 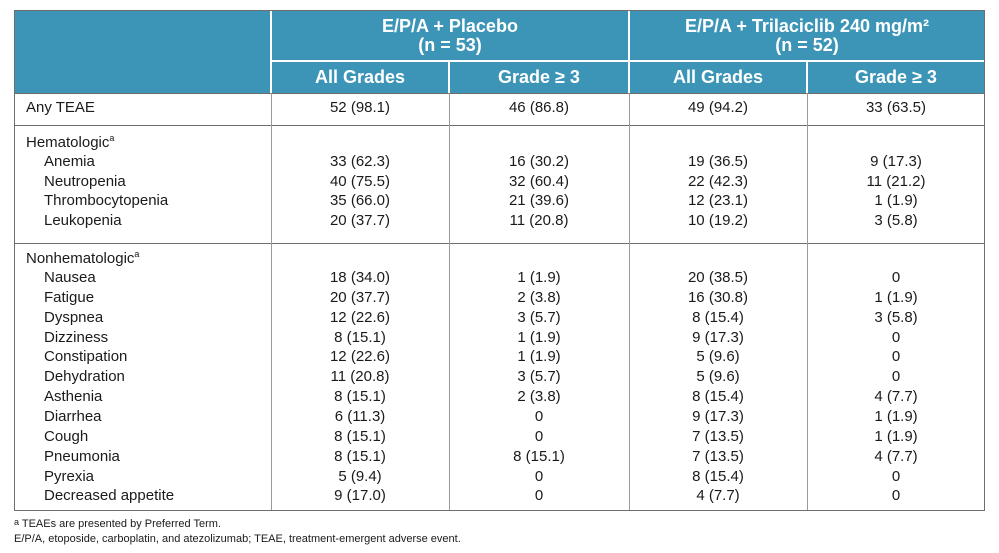 I want to click on value-cell: 16 (30.2), so click(x=539, y=161).